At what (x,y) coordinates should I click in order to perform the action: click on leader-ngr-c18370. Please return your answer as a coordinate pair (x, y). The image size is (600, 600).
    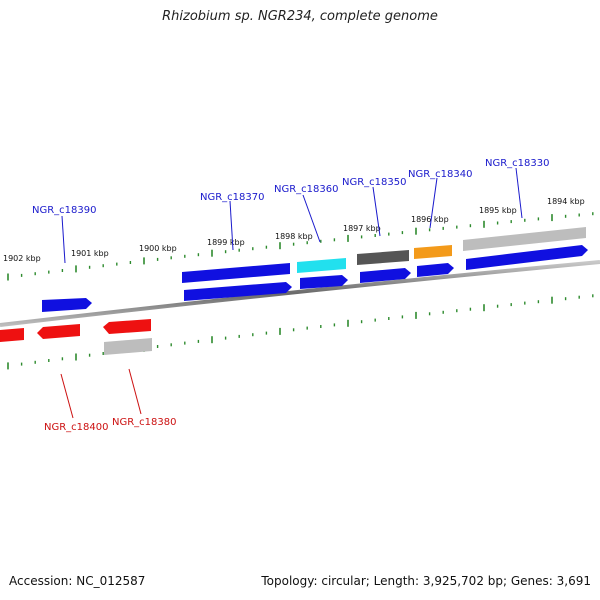
    Looking at the image, I should click on (231, 225).